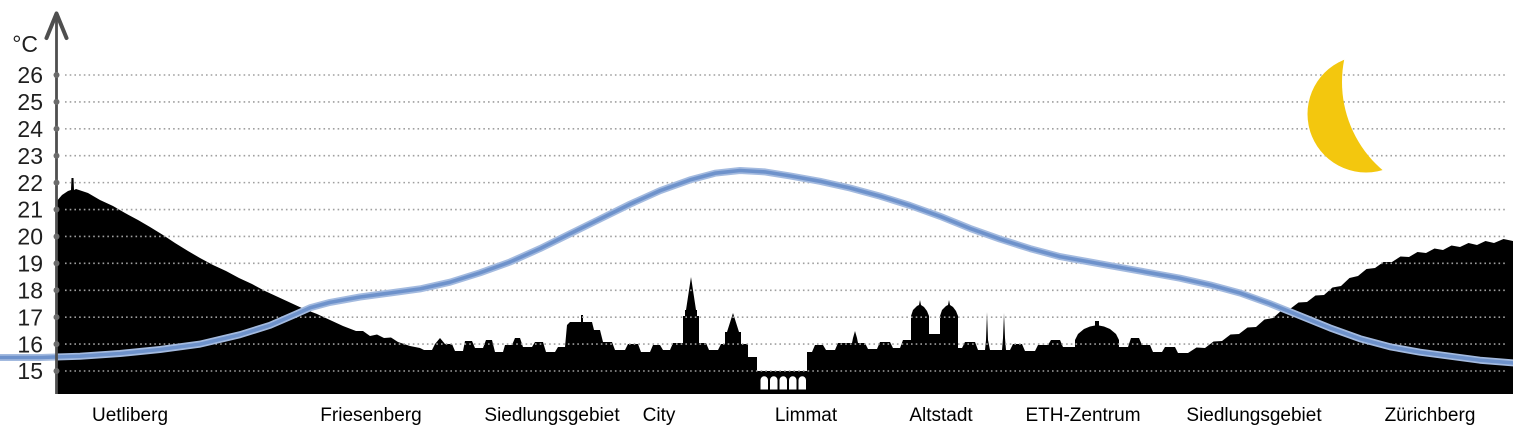 The width and height of the screenshot is (1513, 430). What do you see at coordinates (941, 415) in the screenshot?
I see `x-category-label: Altstadt` at bounding box center [941, 415].